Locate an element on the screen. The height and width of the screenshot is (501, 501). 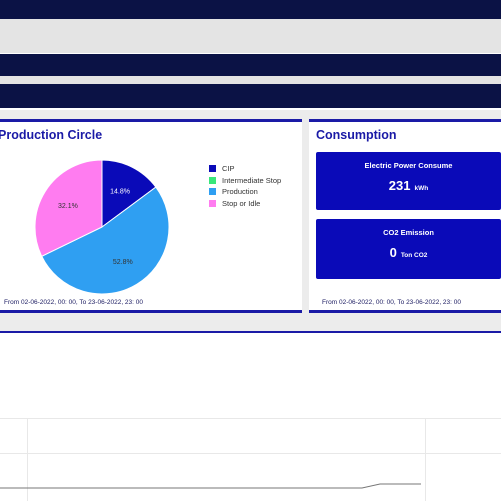
pie-label-stop-or-idle: 32.1% is located at coordinates (68, 206).